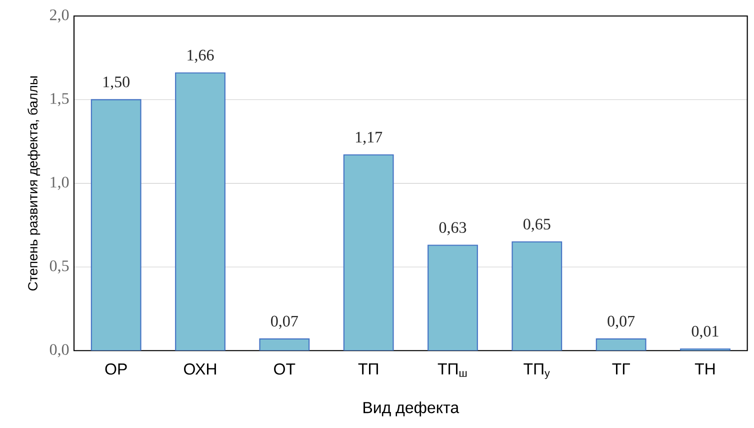 The width and height of the screenshot is (754, 428). I want to click on x-tick-label: ТН, so click(704, 368).